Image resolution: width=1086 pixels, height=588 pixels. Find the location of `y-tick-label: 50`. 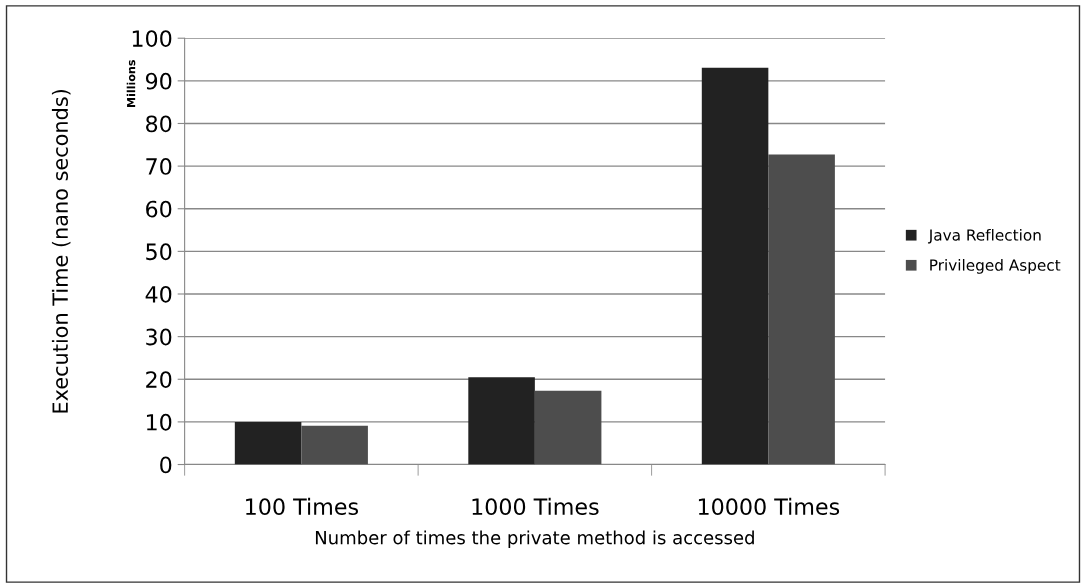

y-tick-label: 50 is located at coordinates (159, 252).